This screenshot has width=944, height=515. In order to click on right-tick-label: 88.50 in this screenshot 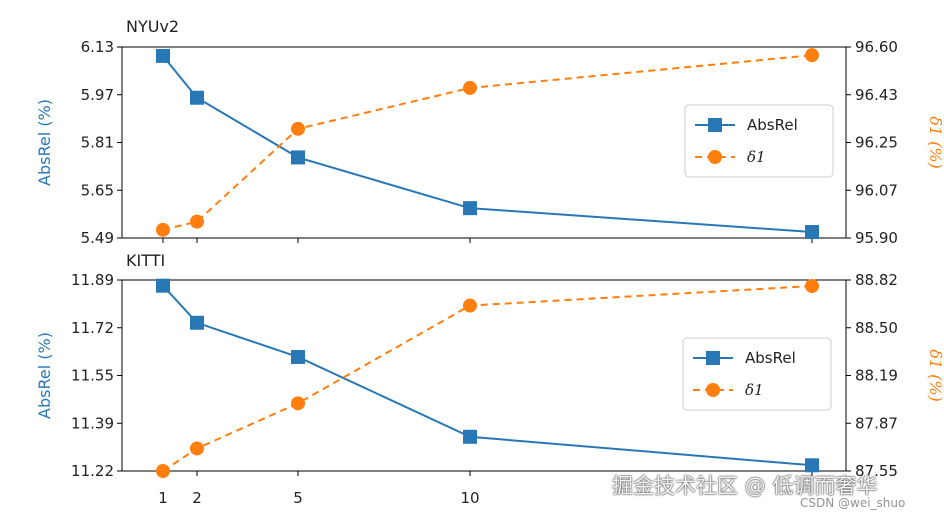, I will do `click(876, 328)`.